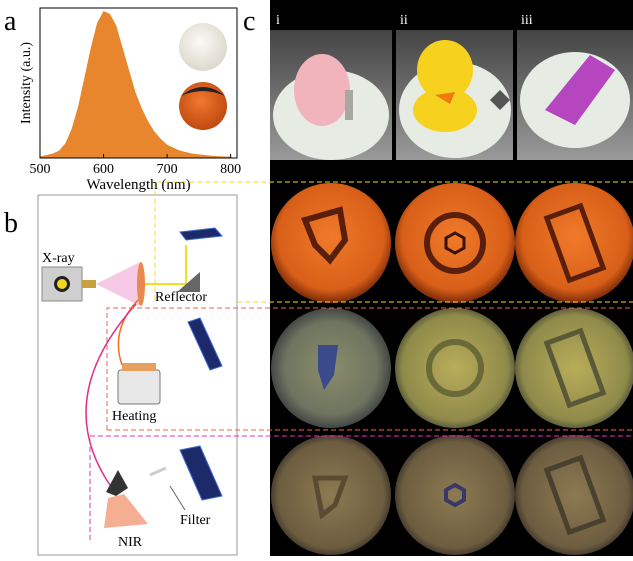  I want to click on x-tick-label: 700, so click(167, 169).